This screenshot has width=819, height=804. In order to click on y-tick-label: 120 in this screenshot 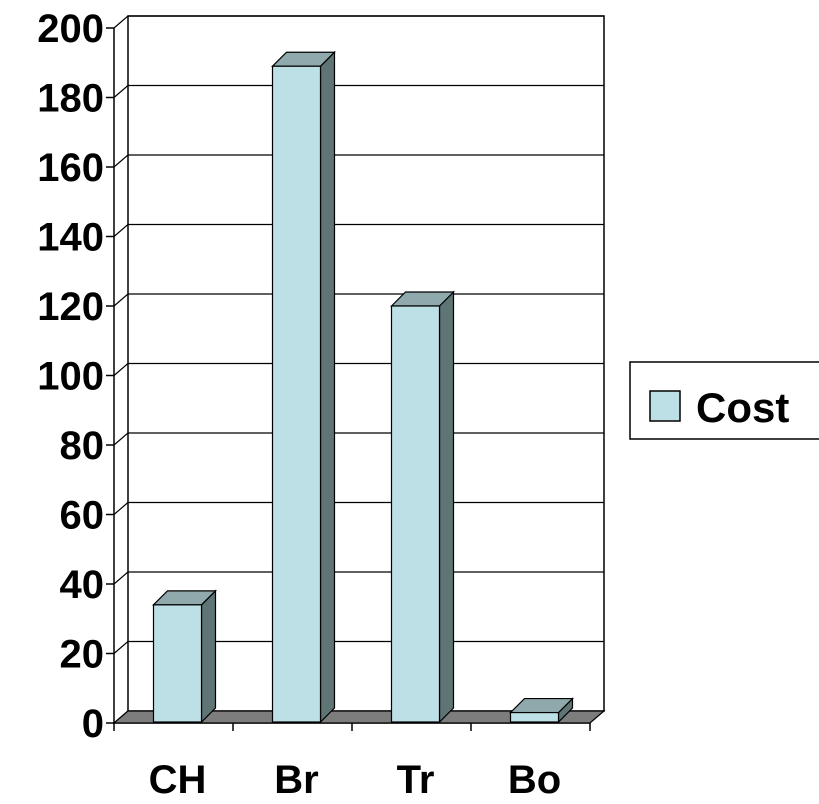, I will do `click(70, 307)`.